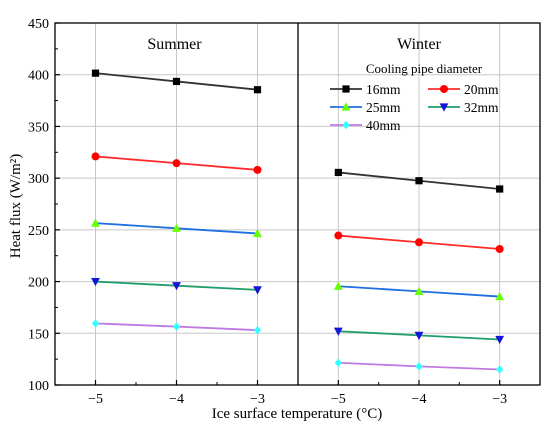  I want to click on y-tick-label: 250, so click(38, 231).